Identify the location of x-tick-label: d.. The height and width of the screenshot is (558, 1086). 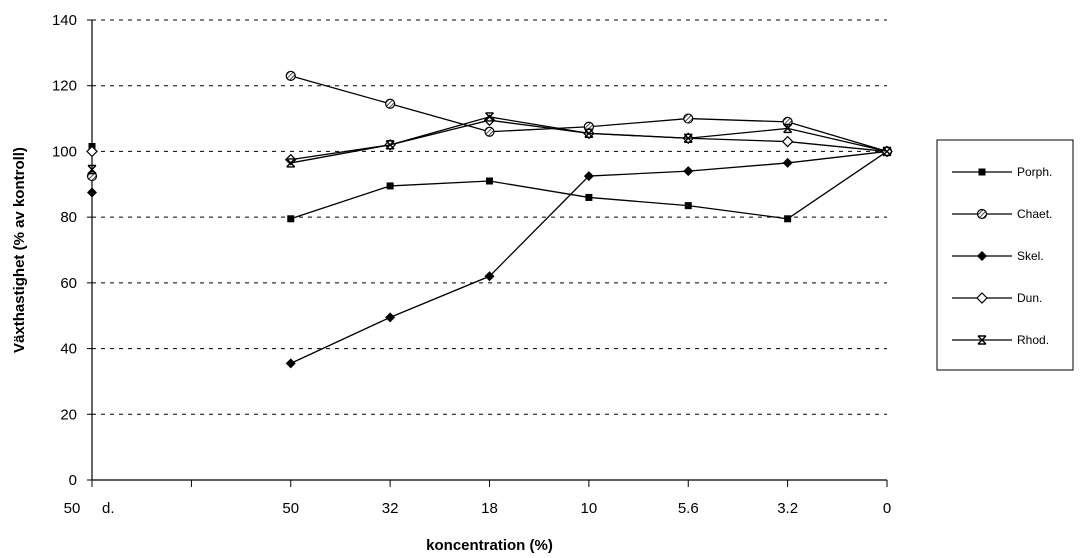
(108, 508).